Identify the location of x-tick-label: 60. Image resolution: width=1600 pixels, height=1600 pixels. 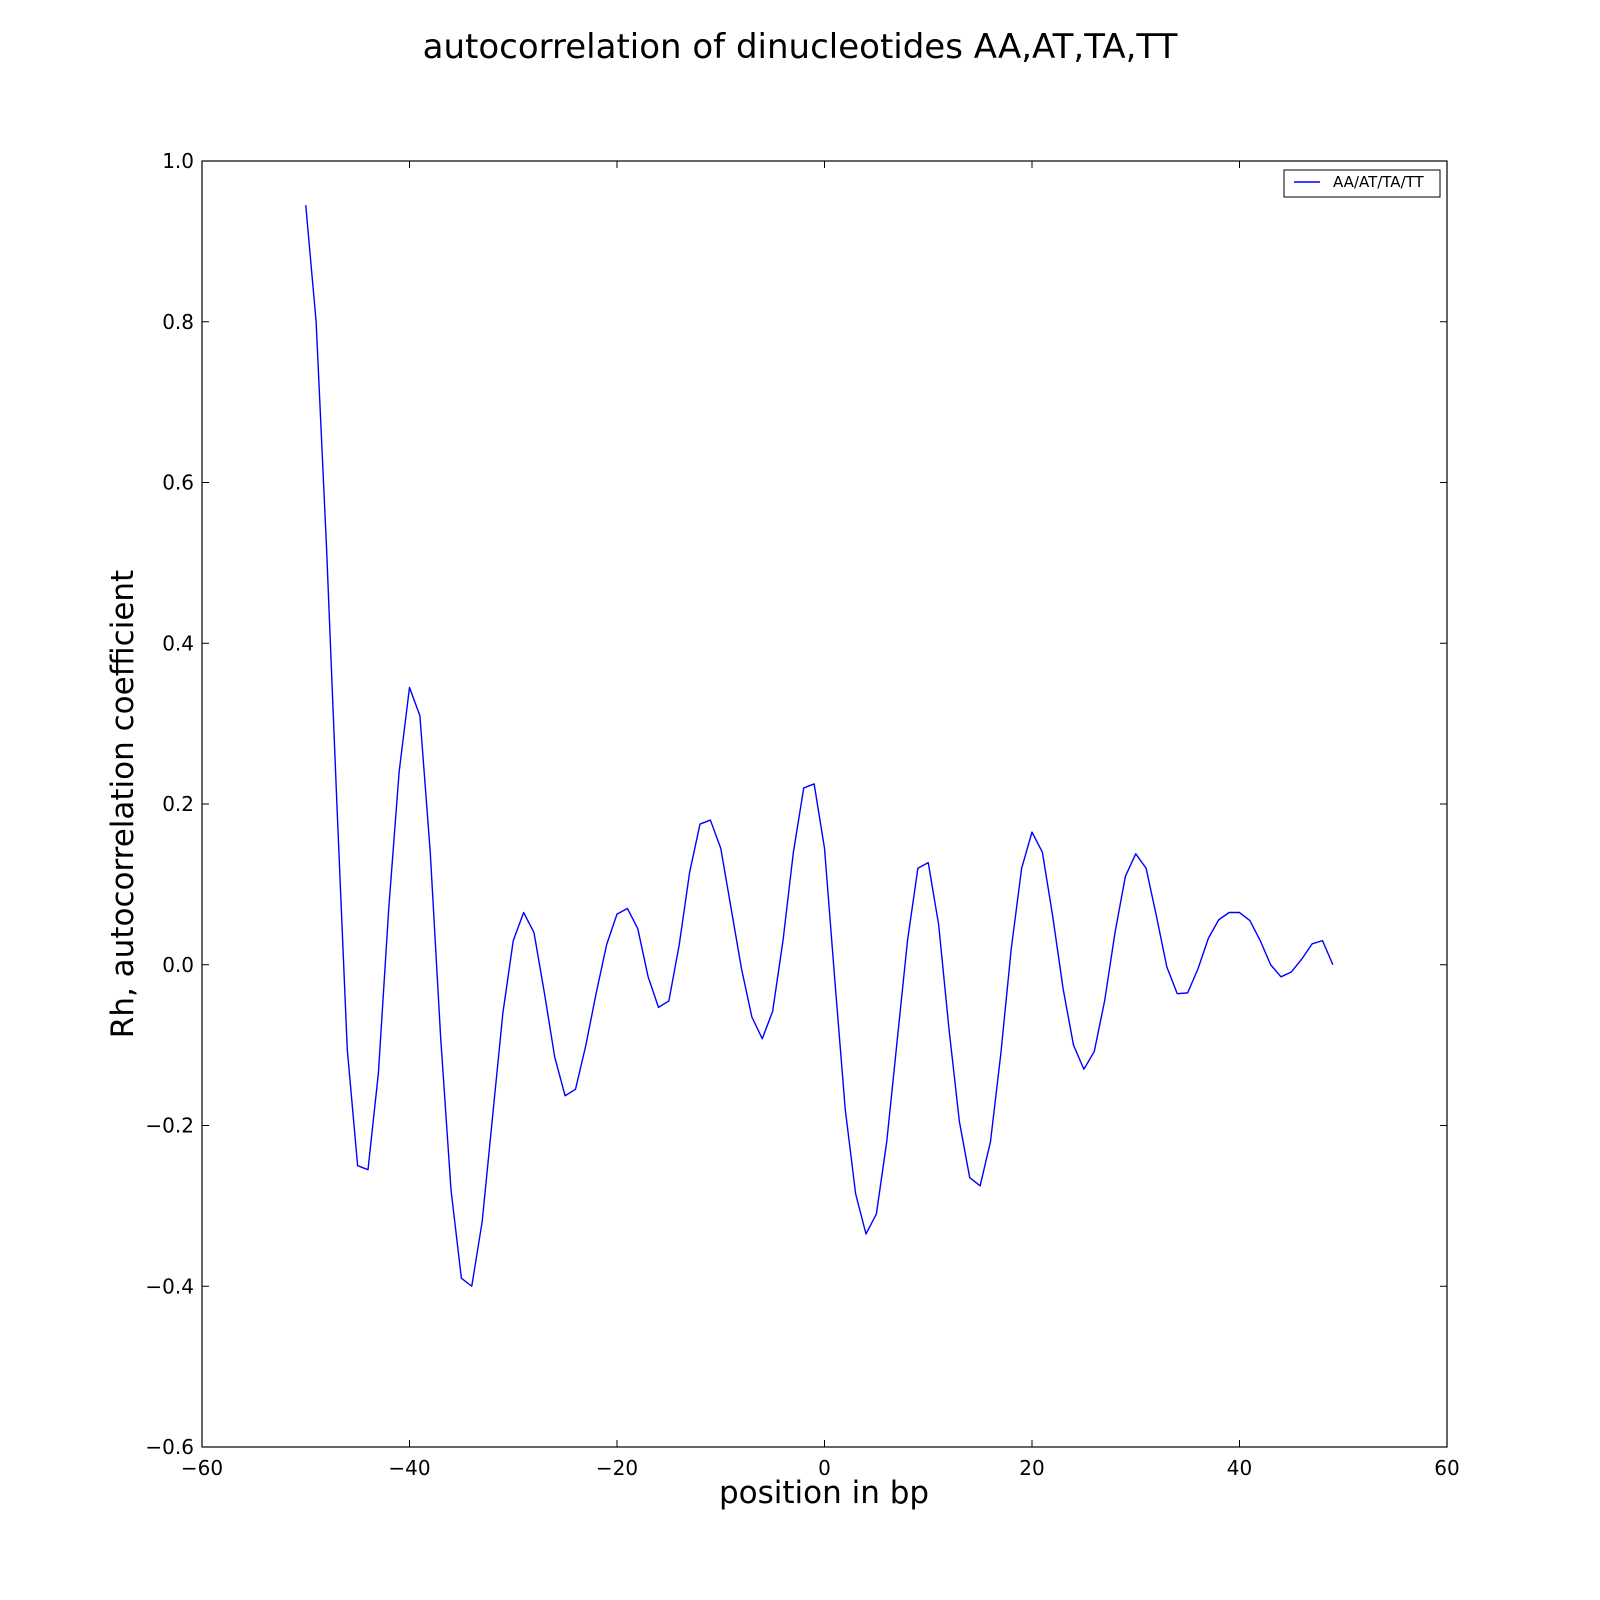
(1446, 1468).